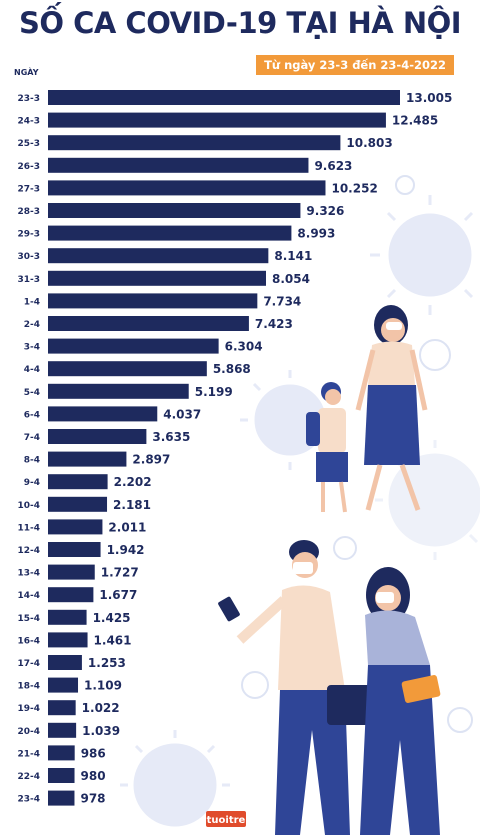  I want to click on value-label: 5.868, so click(232, 369).